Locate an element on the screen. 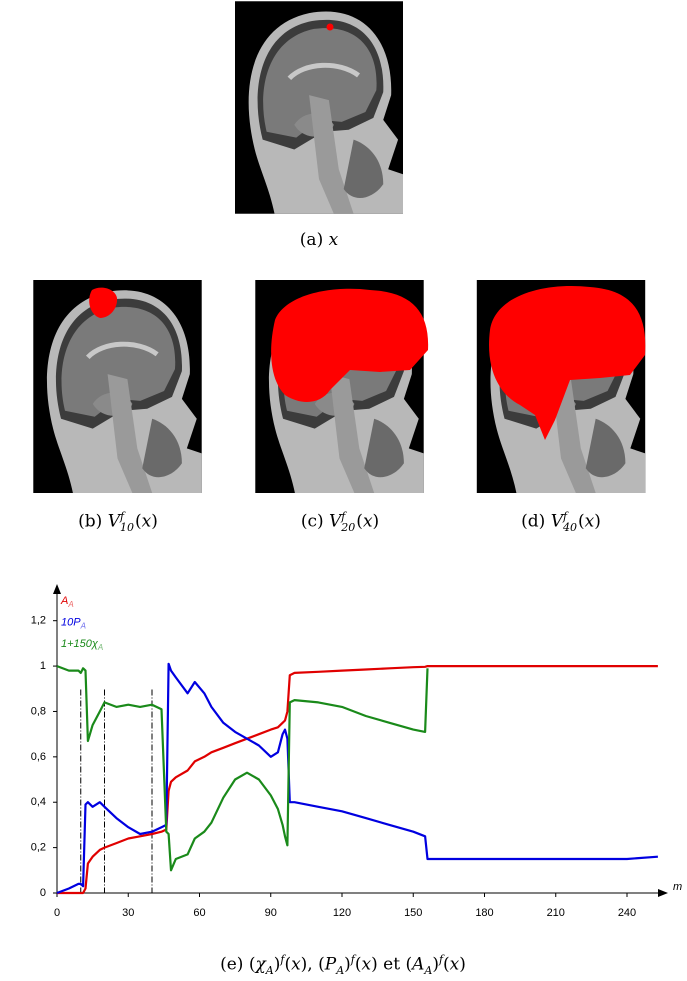 The height and width of the screenshot is (981, 687). x-tick-label: 90 is located at coordinates (271, 913).